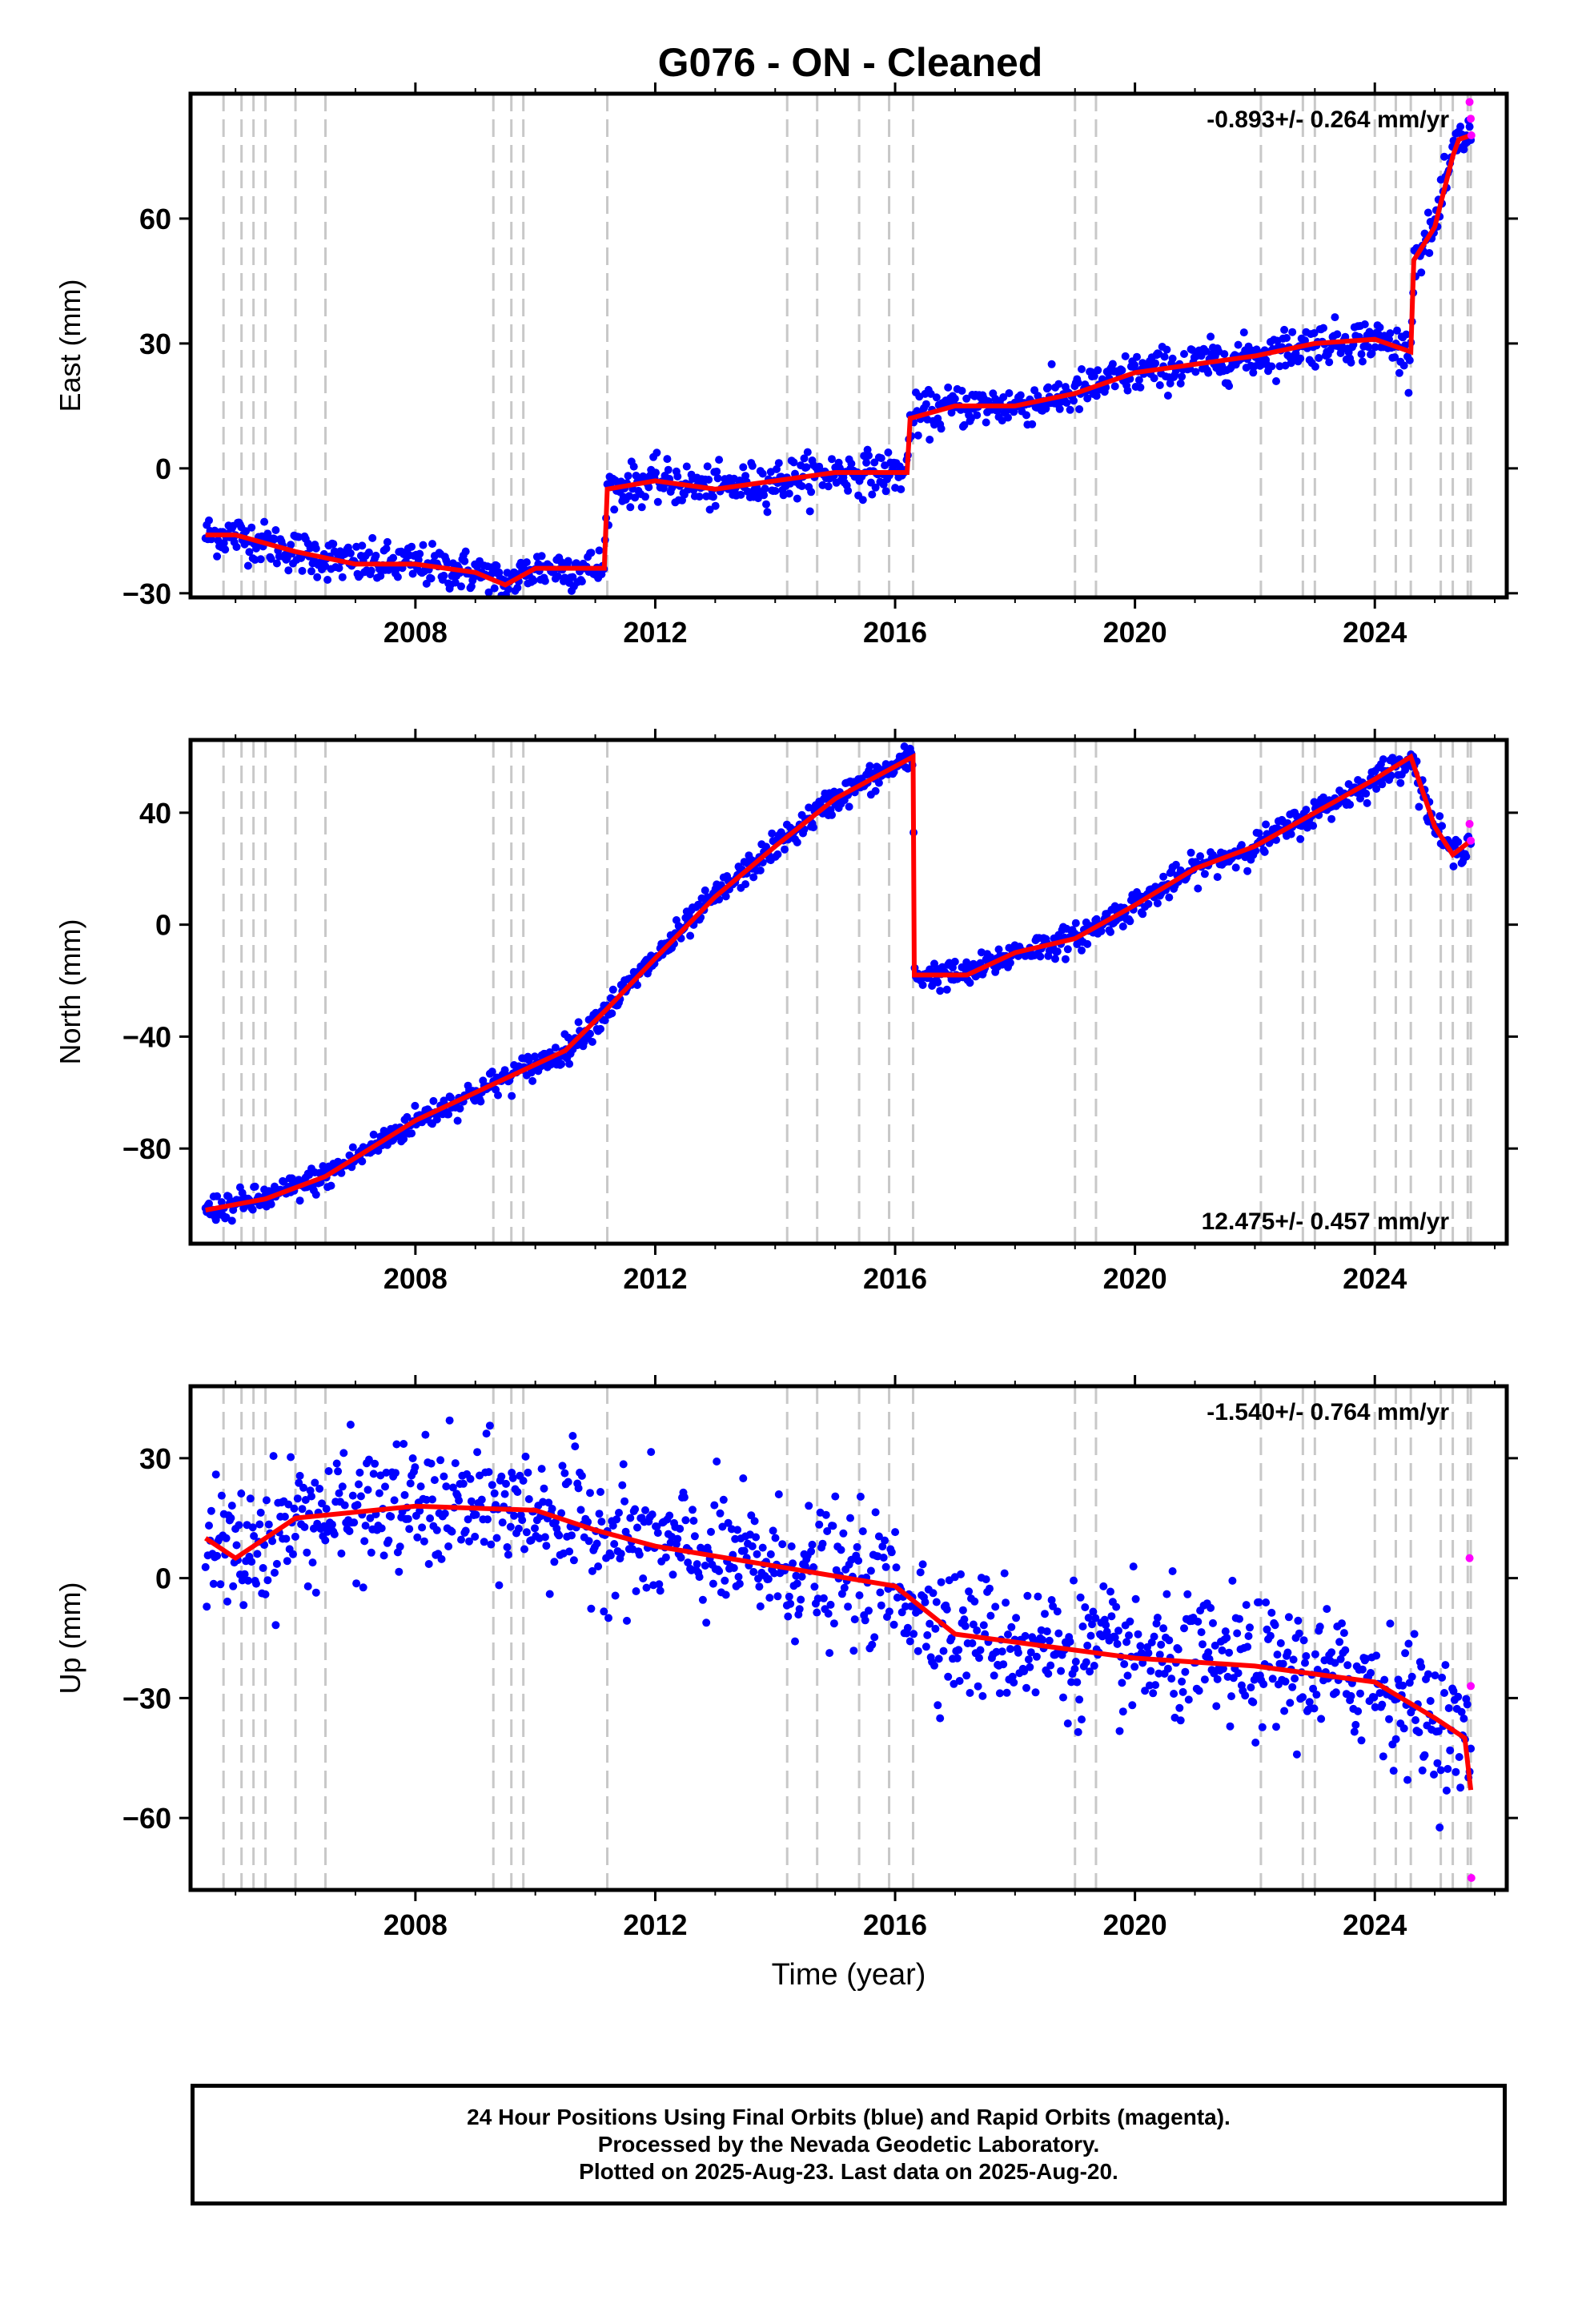  What do you see at coordinates (70, 992) in the screenshot?
I see `y-axis-label: North (mm)` at bounding box center [70, 992].